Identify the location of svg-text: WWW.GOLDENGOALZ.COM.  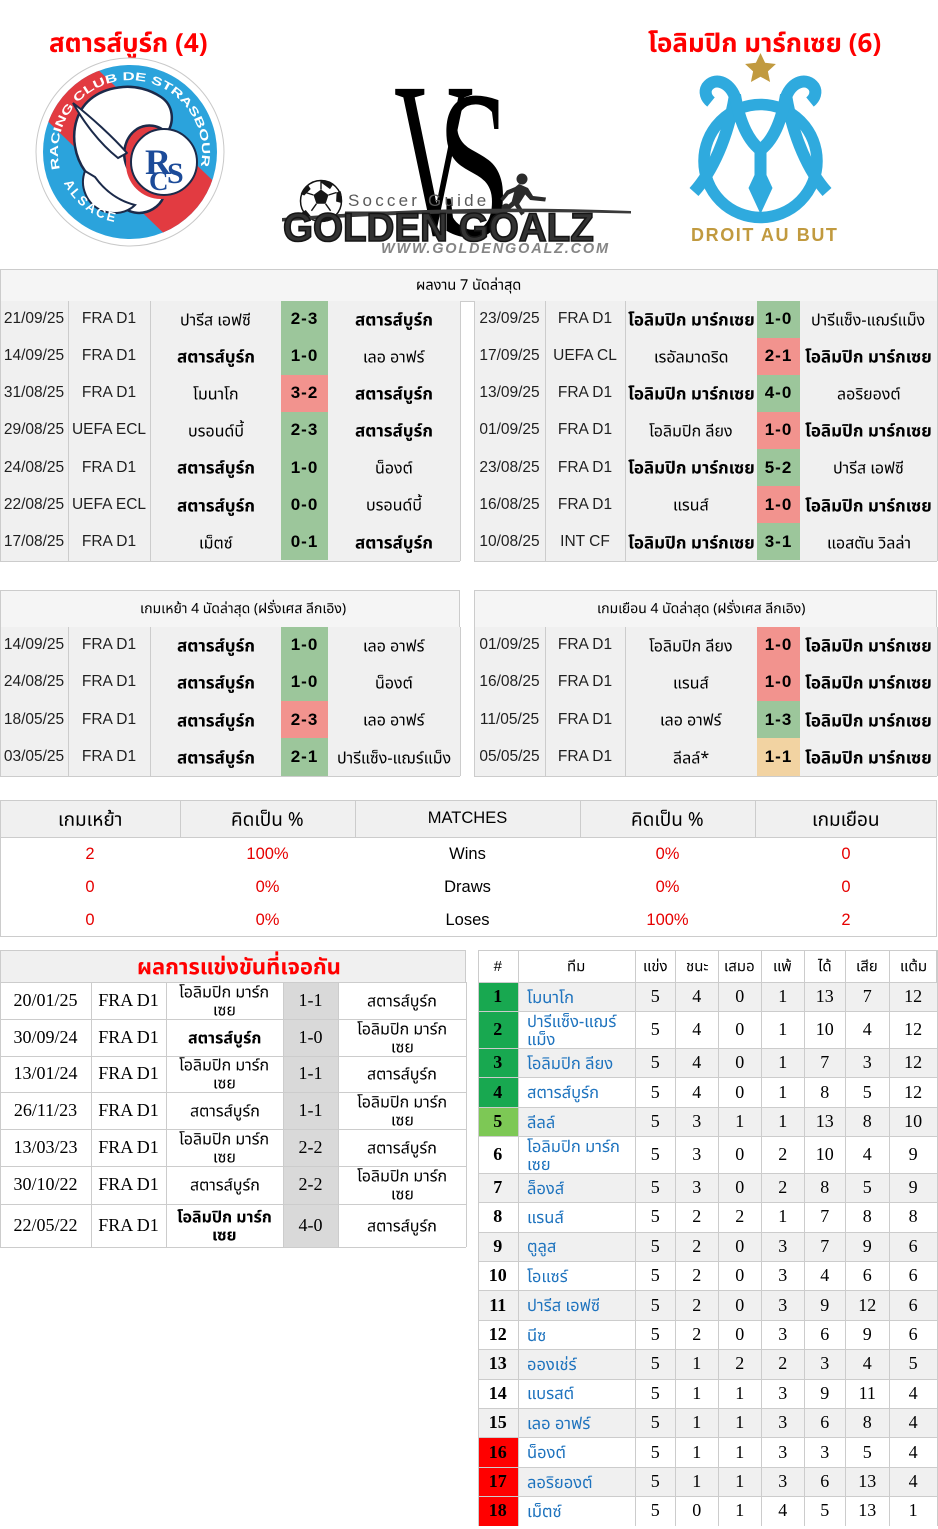
(495, 249).